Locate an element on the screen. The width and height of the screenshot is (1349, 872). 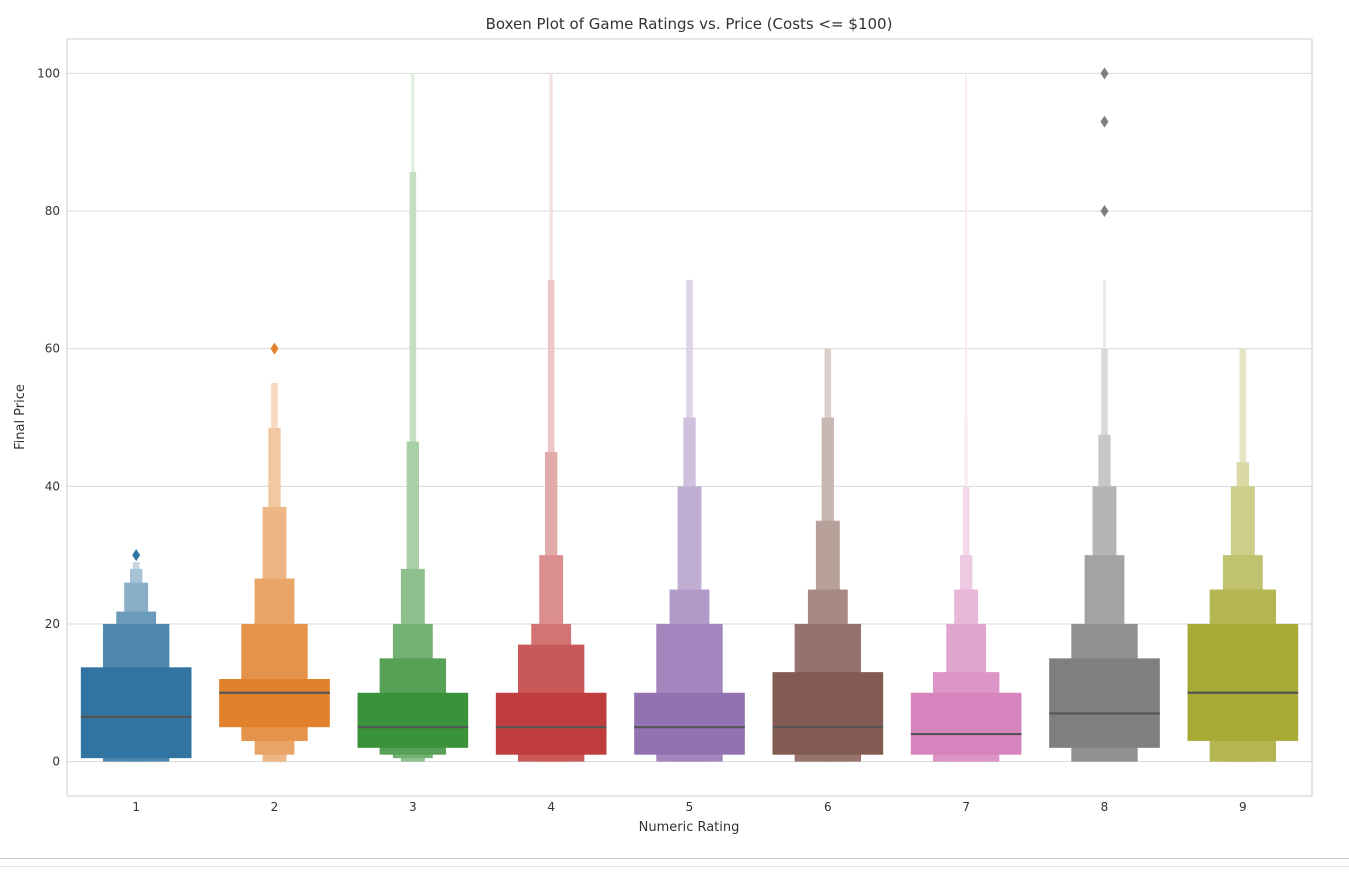
x-tick-label: 2 is located at coordinates (275, 807).